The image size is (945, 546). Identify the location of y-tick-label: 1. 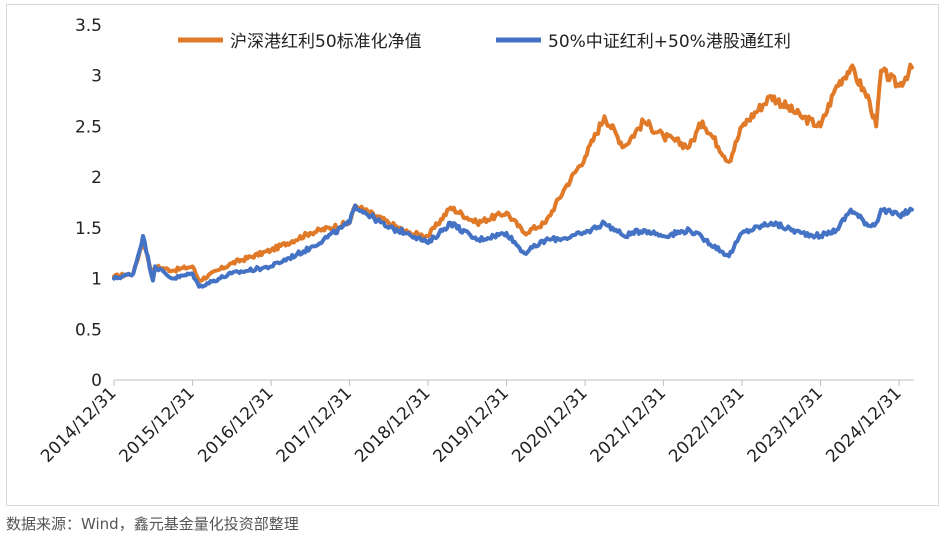
(96, 280).